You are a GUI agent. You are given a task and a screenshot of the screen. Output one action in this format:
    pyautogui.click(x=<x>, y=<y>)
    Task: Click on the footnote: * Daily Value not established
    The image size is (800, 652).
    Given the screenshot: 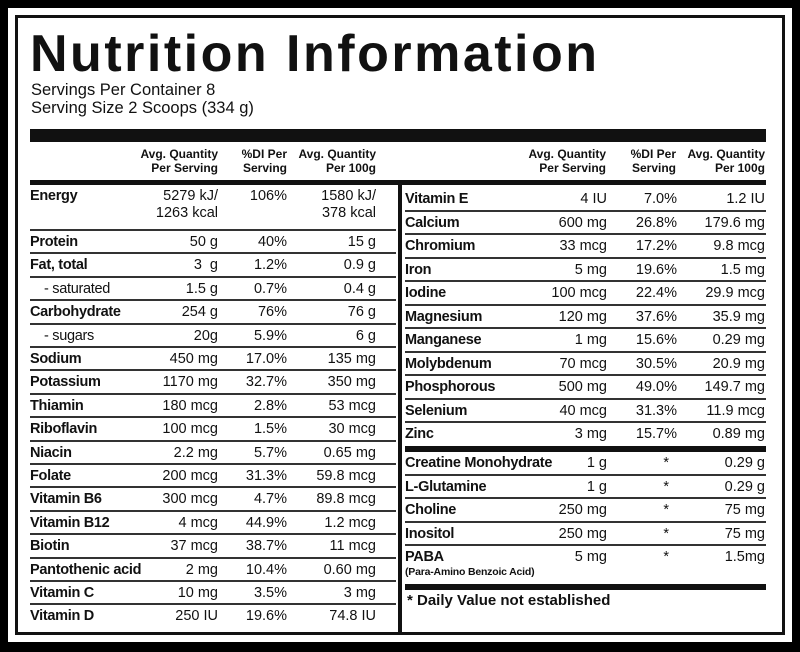 What is the action you would take?
    pyautogui.click(x=509, y=600)
    